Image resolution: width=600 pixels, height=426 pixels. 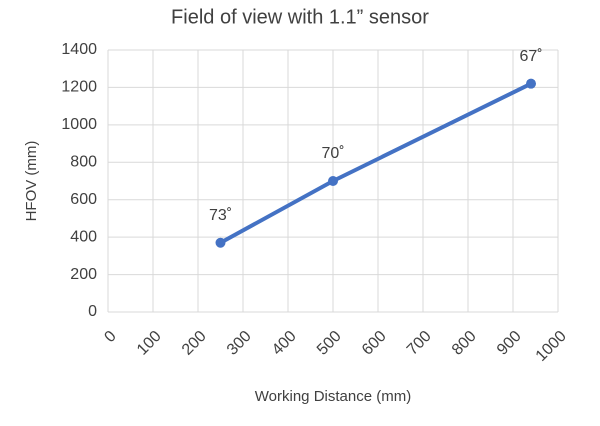 What do you see at coordinates (333, 396) in the screenshot?
I see `x-axis-label: Working Distance (mm)` at bounding box center [333, 396].